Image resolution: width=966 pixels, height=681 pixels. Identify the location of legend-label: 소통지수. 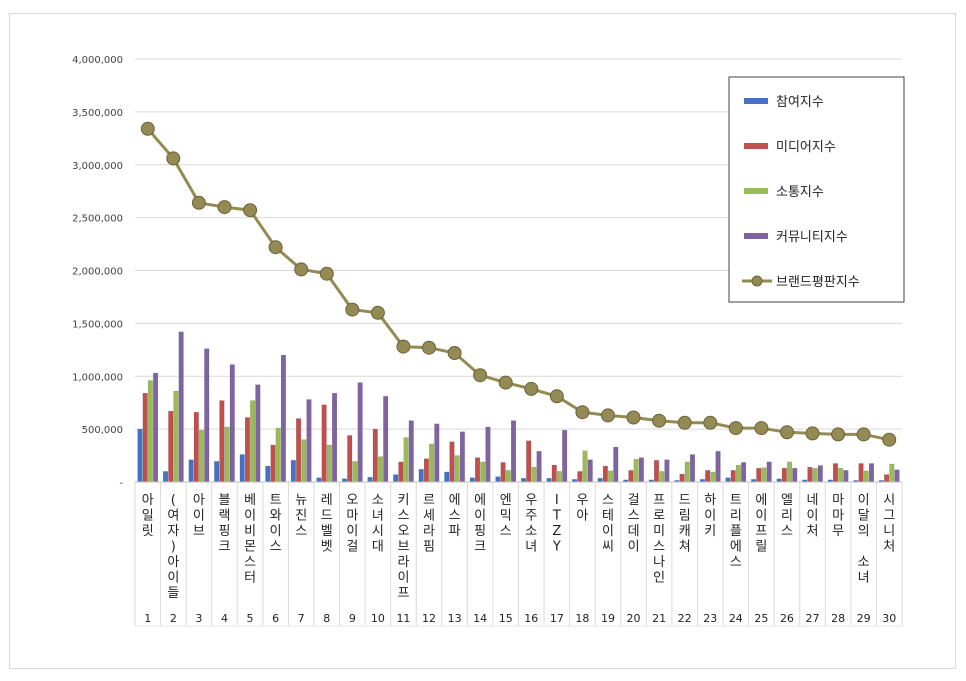
(800, 192).